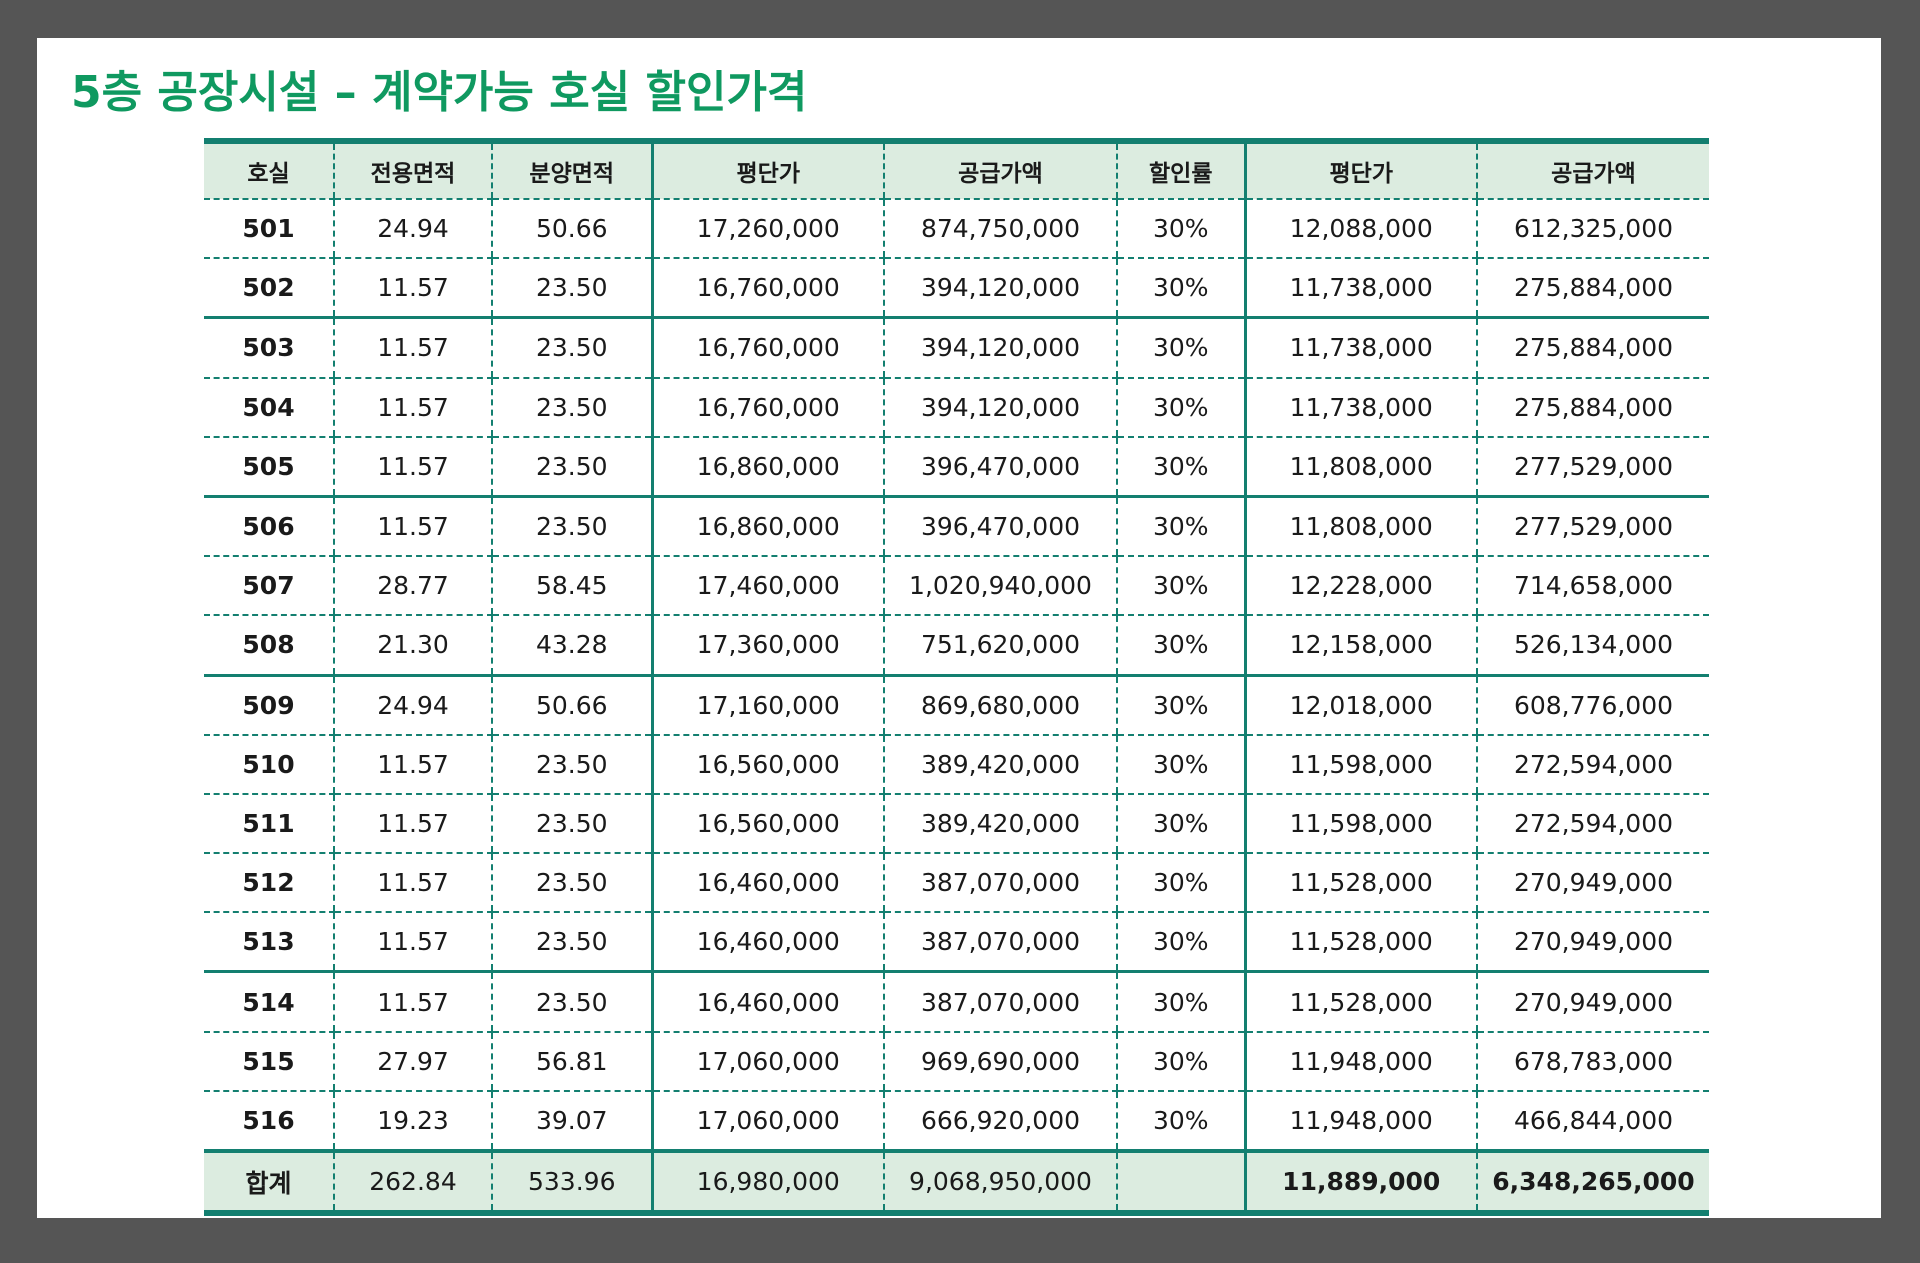  I want to click on cell-room: 509, so click(269, 704).